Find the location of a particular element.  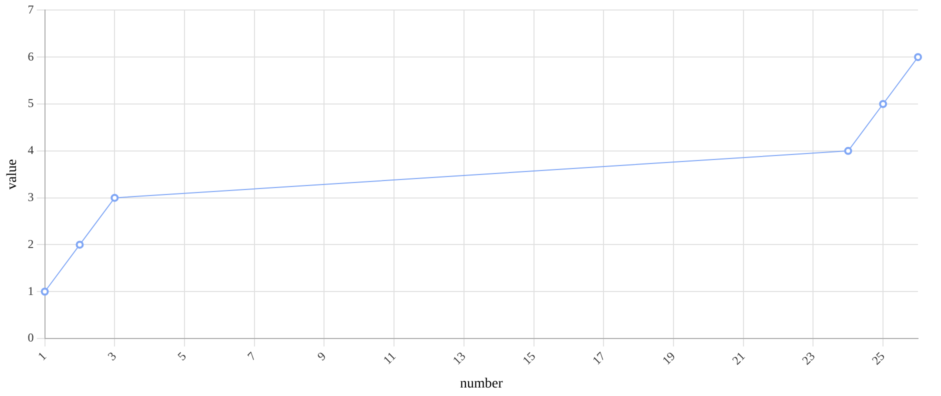

y-axis-title: value is located at coordinates (12, 174).